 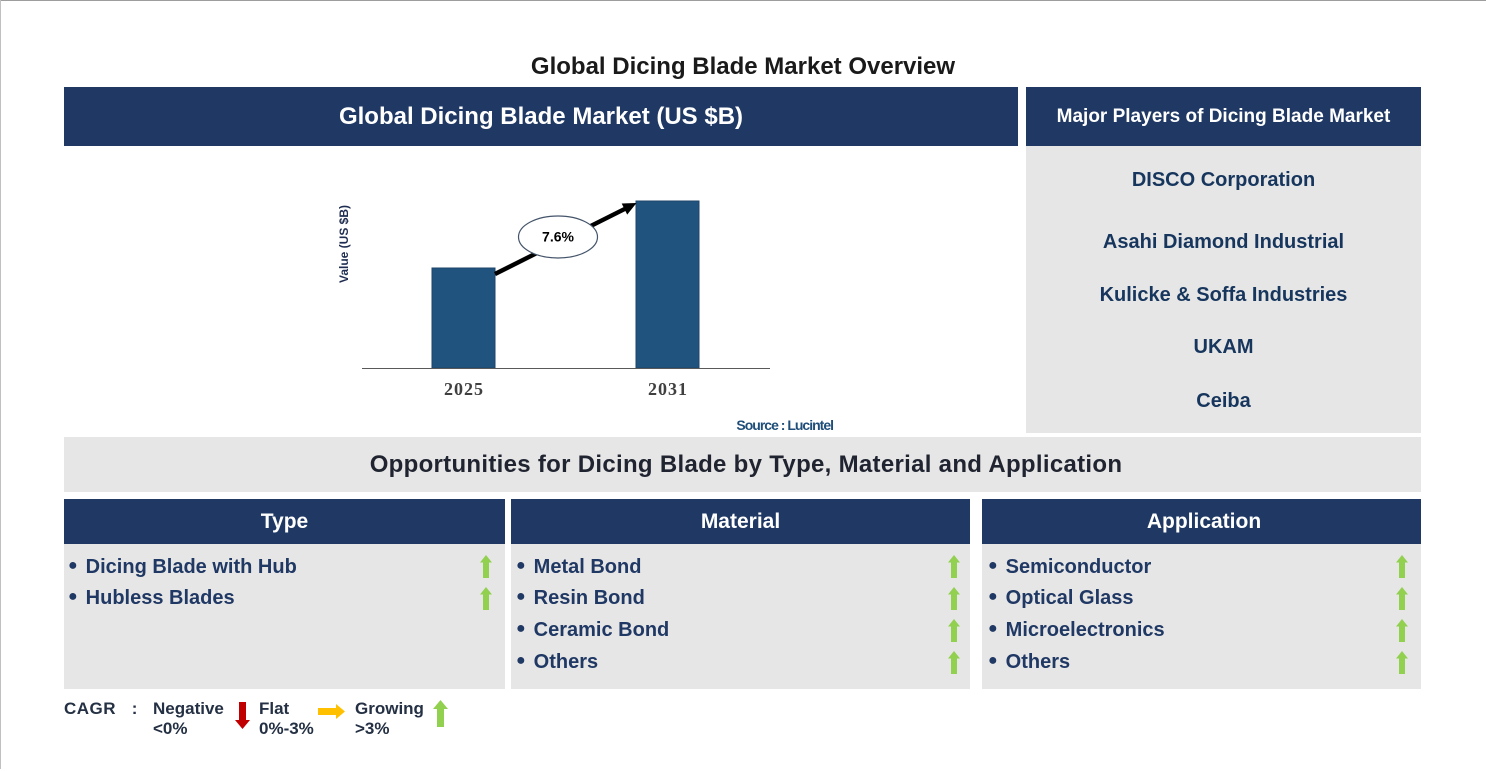 What do you see at coordinates (344, 244) in the screenshot?
I see `svg-text: Value (US $B)` at bounding box center [344, 244].